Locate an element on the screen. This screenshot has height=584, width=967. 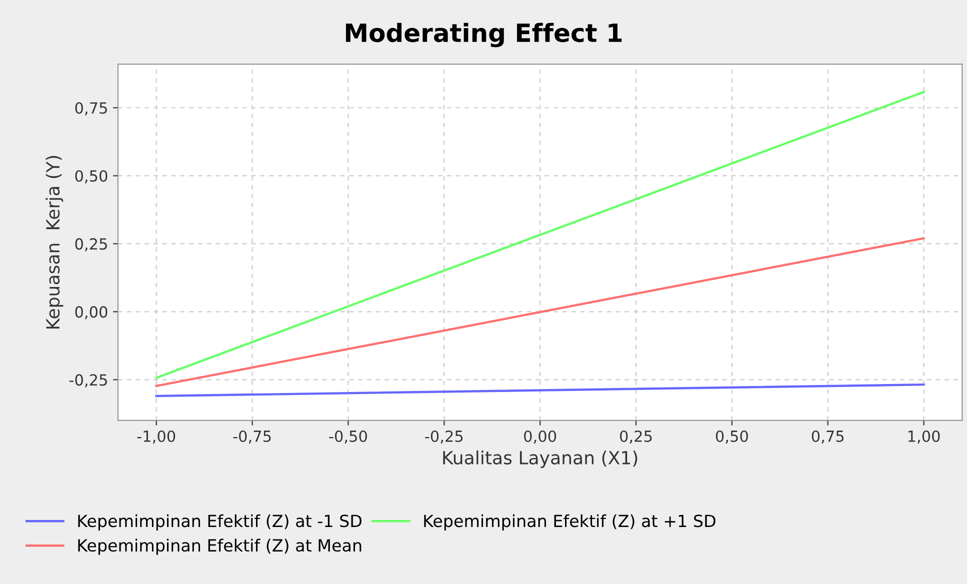
y-tick-label: 0,00 is located at coordinates (91, 313).